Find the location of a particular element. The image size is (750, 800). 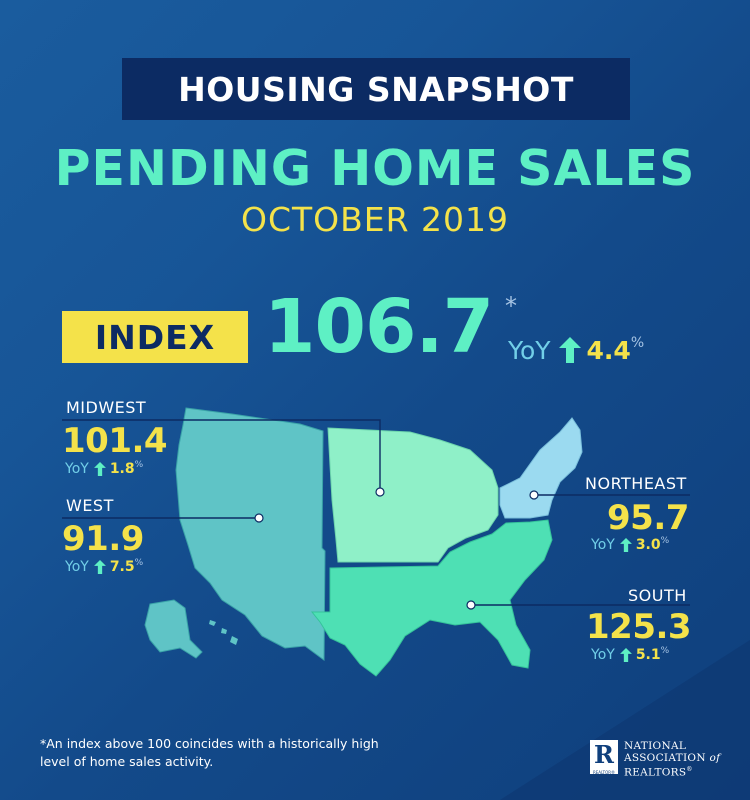

header-title: HOUSING SNAPSHOT is located at coordinates (376, 89).